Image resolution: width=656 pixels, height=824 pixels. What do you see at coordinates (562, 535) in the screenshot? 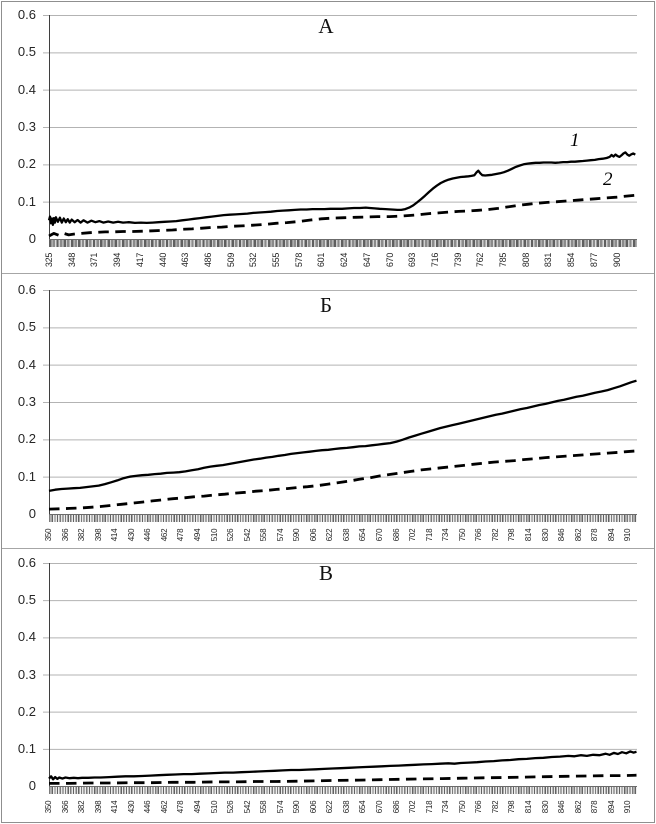
I see `x-tick-label-846: 846` at bounding box center [562, 535].